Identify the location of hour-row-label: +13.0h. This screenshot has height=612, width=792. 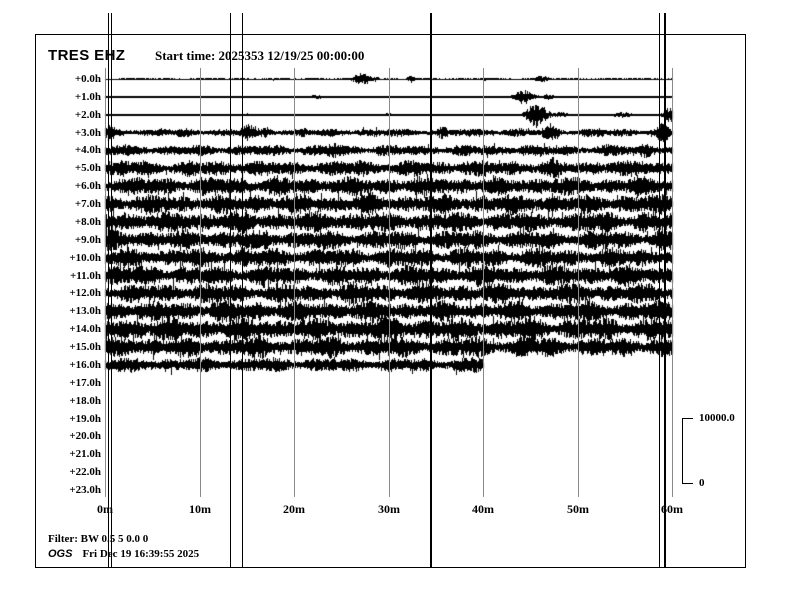
(85, 311).